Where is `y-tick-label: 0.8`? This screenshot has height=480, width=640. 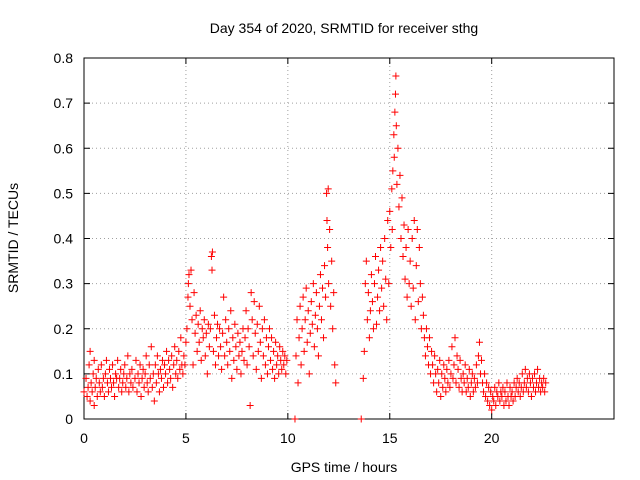 y-tick-label: 0.8 is located at coordinates (64, 58).